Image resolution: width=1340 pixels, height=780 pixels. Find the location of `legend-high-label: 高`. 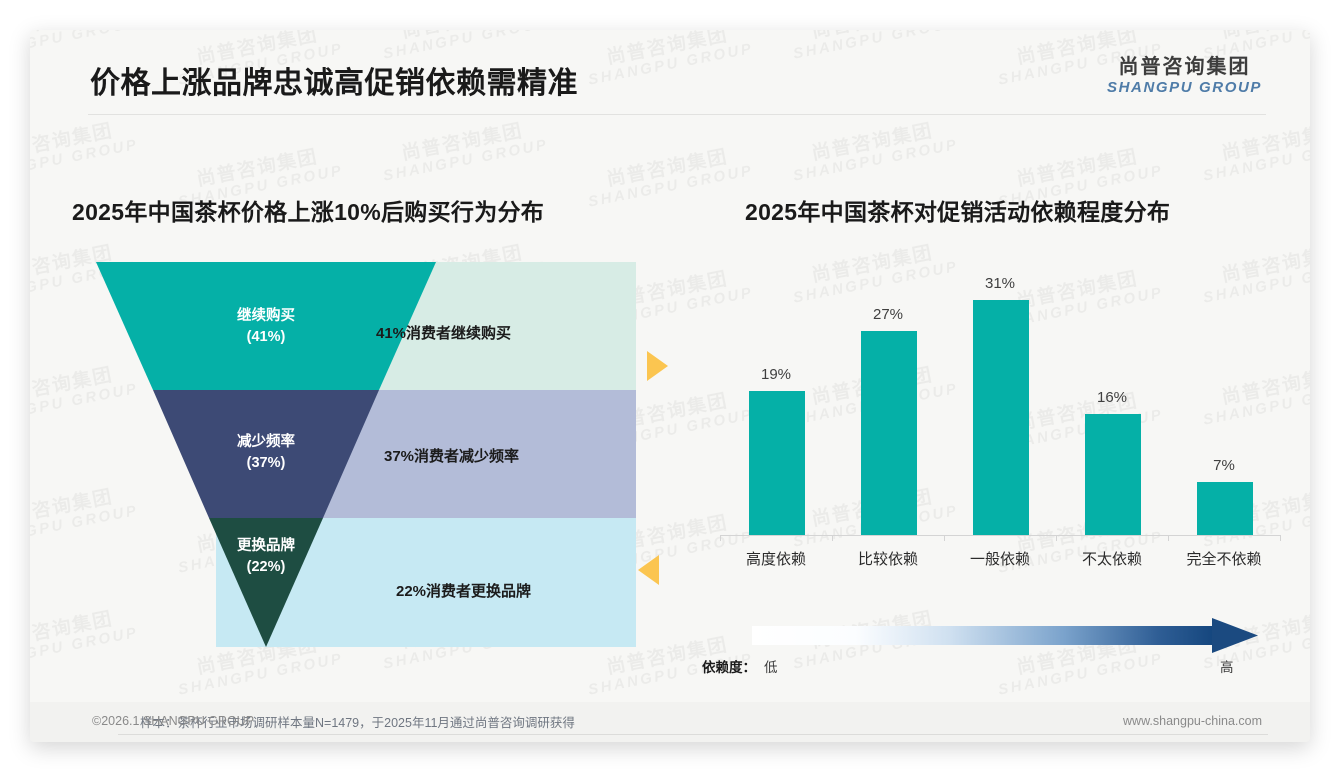

legend-high-label: 高 is located at coordinates (1227, 667).